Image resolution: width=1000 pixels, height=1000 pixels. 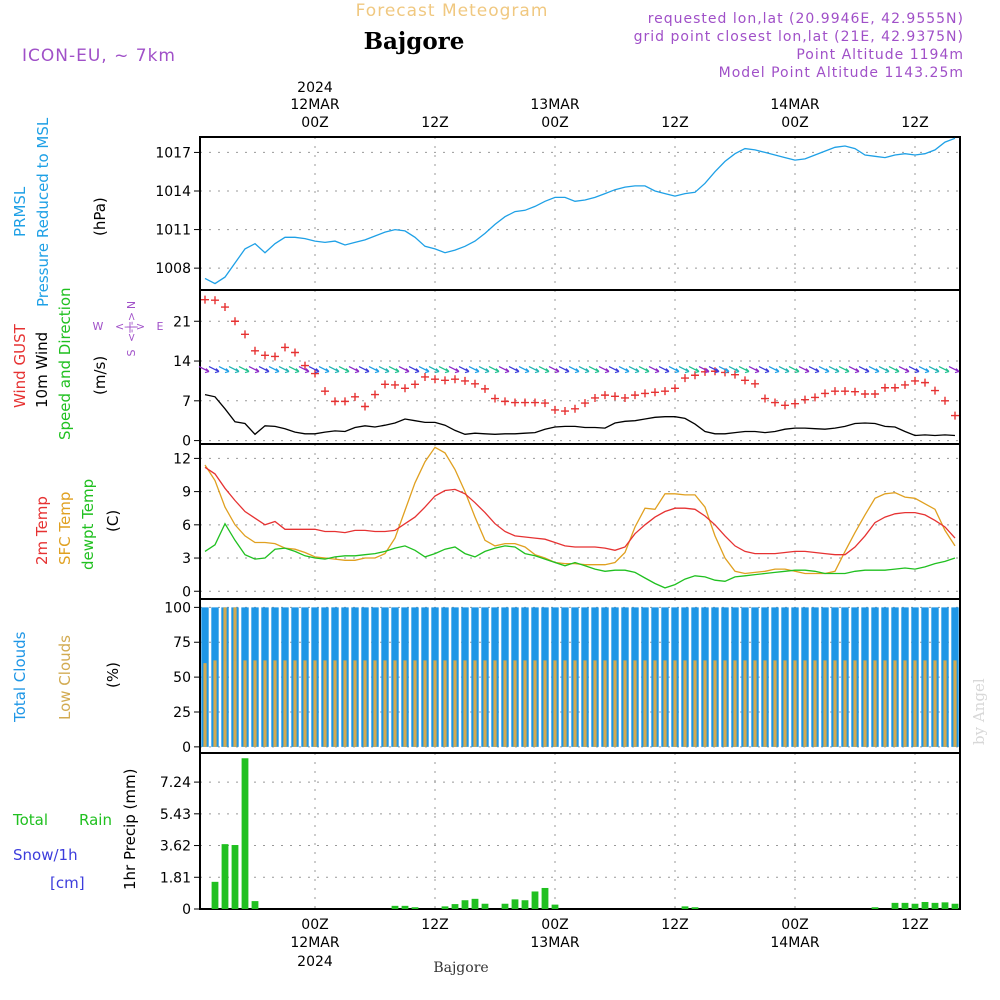 What do you see at coordinates (314, 925) in the screenshot?
I see `bottom-hour-label: 00Z` at bounding box center [314, 925].